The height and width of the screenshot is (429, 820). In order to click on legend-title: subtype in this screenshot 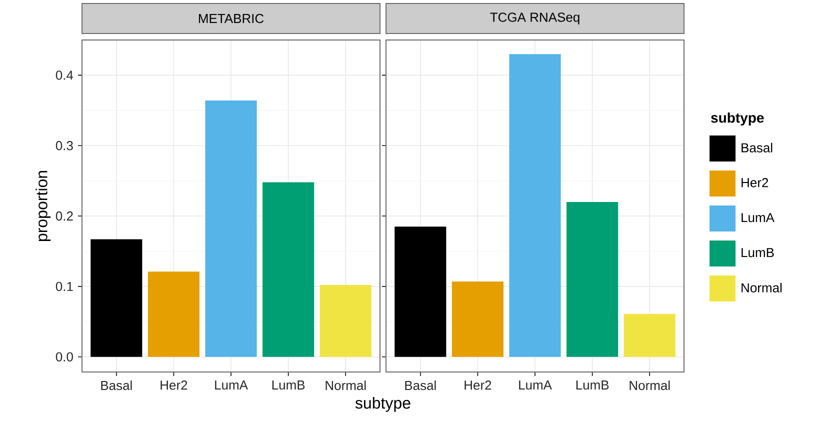, I will do `click(737, 119)`.